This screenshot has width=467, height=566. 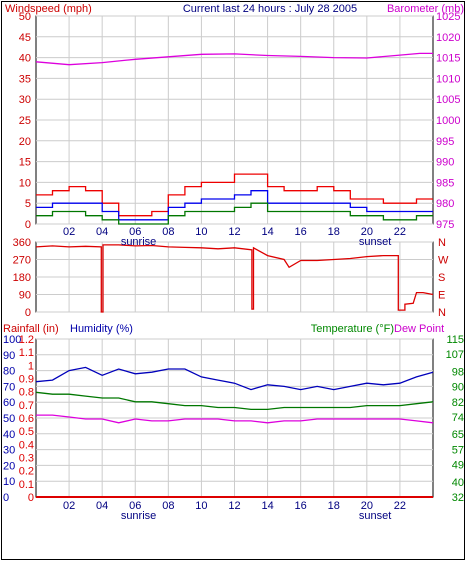 I want to click on windspeed-tick-label: 10, so click(x=25, y=183).